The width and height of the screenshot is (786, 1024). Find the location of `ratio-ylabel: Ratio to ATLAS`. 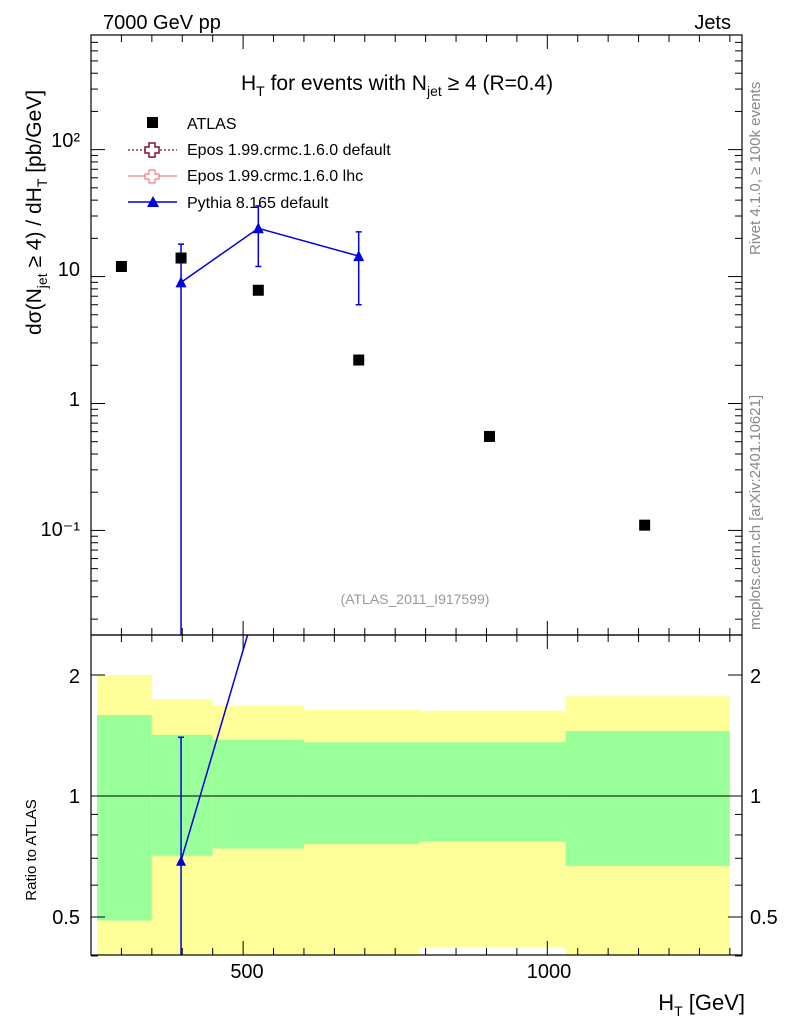

ratio-ylabel: Ratio to ATLAS is located at coordinates (31, 849).